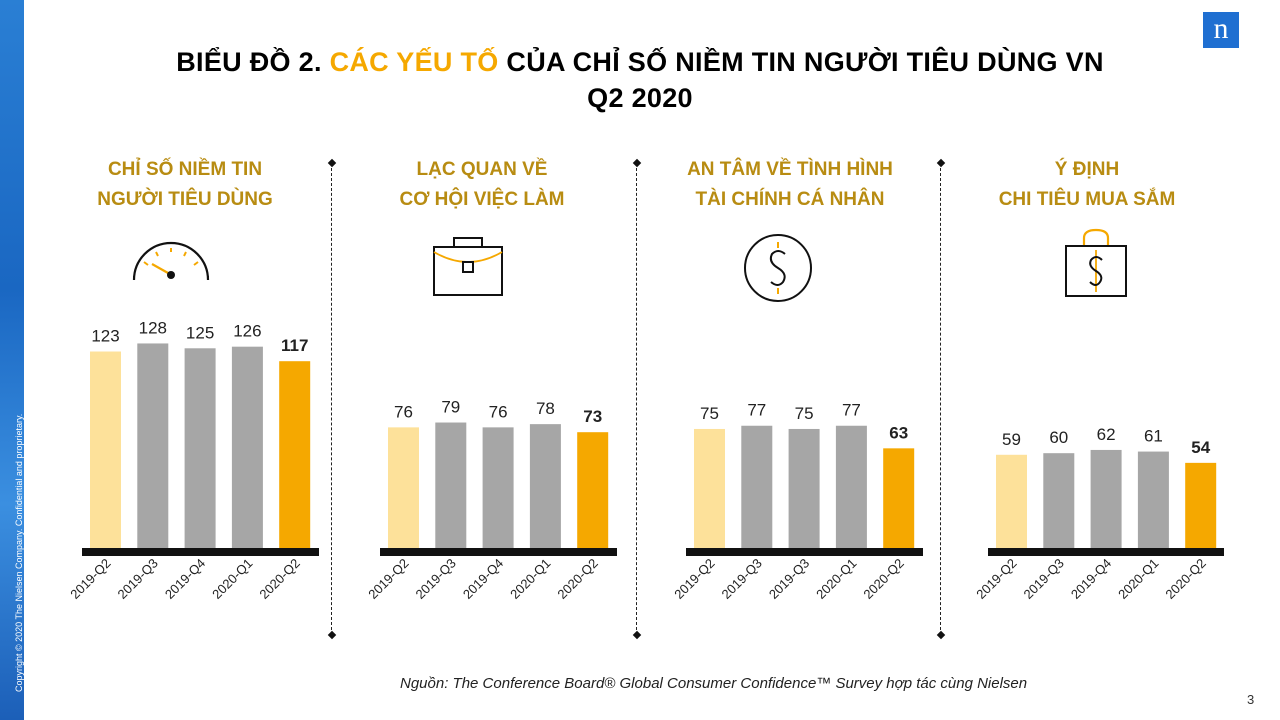 The width and height of the screenshot is (1280, 720). Describe the element at coordinates (640, 98) in the screenshot. I see `title-line2: Q2 2020` at that location.